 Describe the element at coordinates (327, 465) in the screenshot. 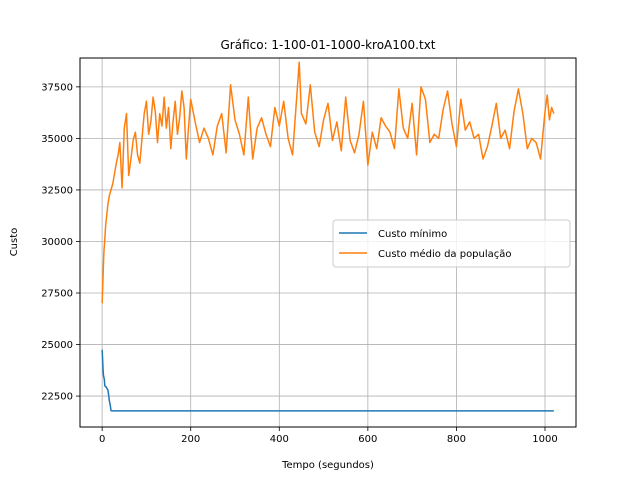

I see `x-axis-label: Tempo (segundos)` at that location.